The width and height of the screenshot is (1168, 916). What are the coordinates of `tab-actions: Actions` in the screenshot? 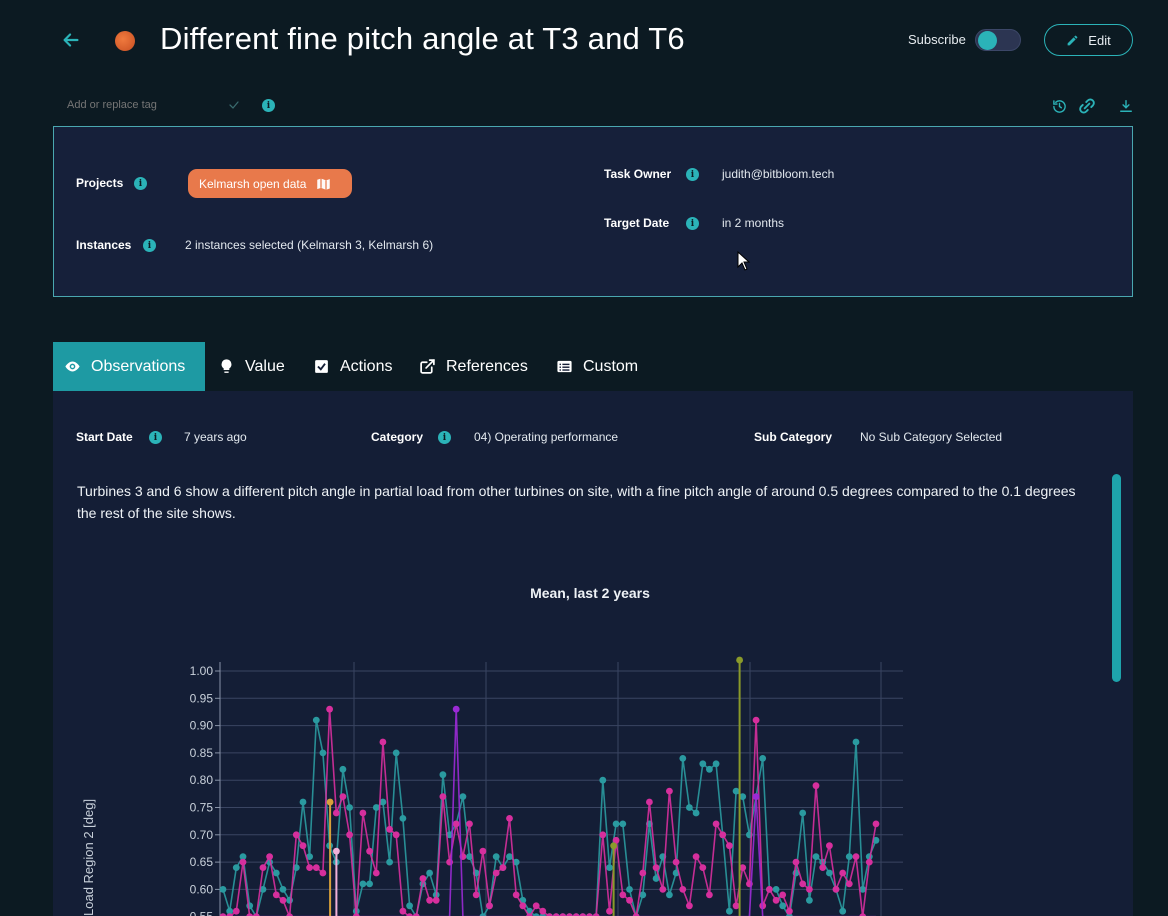 It's located at (352, 366).